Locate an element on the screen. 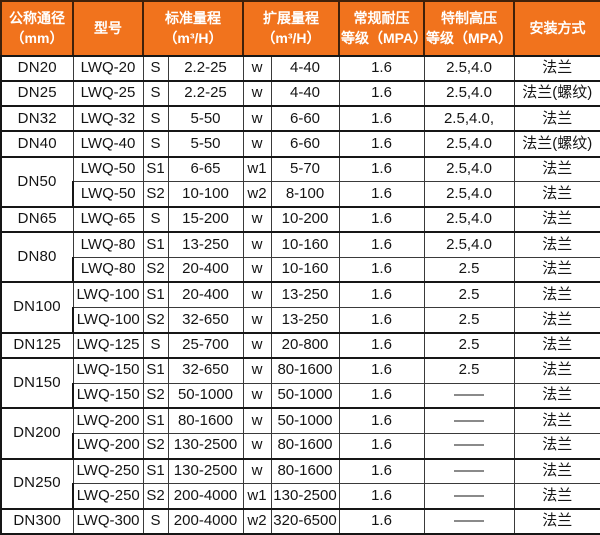 The width and height of the screenshot is (600, 535). cell-model: LWQ-150 is located at coordinates (108, 370).